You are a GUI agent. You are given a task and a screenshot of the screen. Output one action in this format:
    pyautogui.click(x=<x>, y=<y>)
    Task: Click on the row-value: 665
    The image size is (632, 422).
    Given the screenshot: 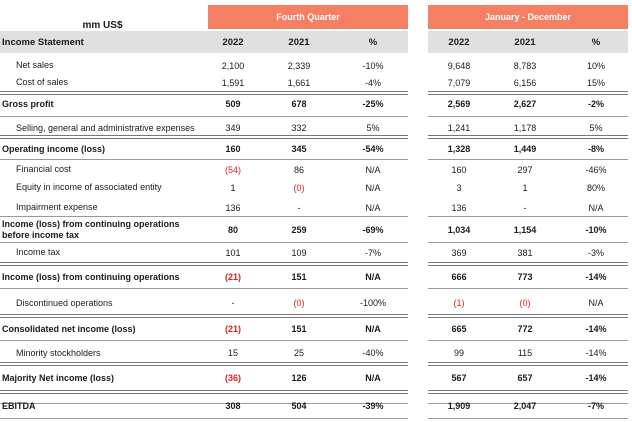 What is the action you would take?
    pyautogui.click(x=459, y=329)
    